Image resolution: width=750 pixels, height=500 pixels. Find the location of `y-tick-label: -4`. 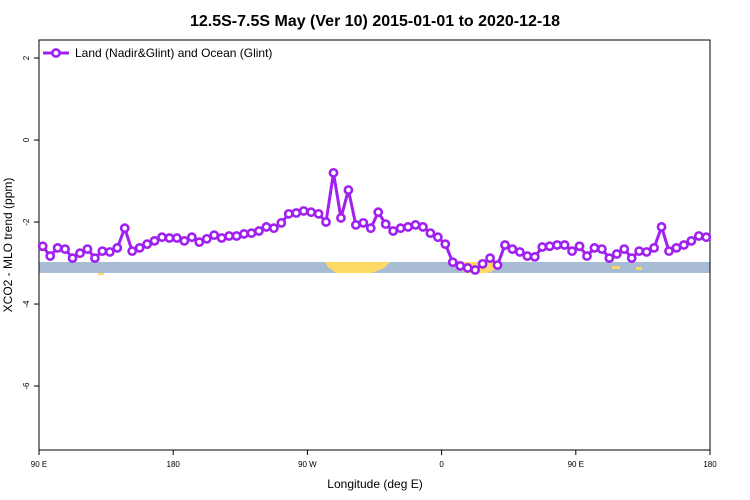

y-tick-label: -4 is located at coordinates (26, 304).